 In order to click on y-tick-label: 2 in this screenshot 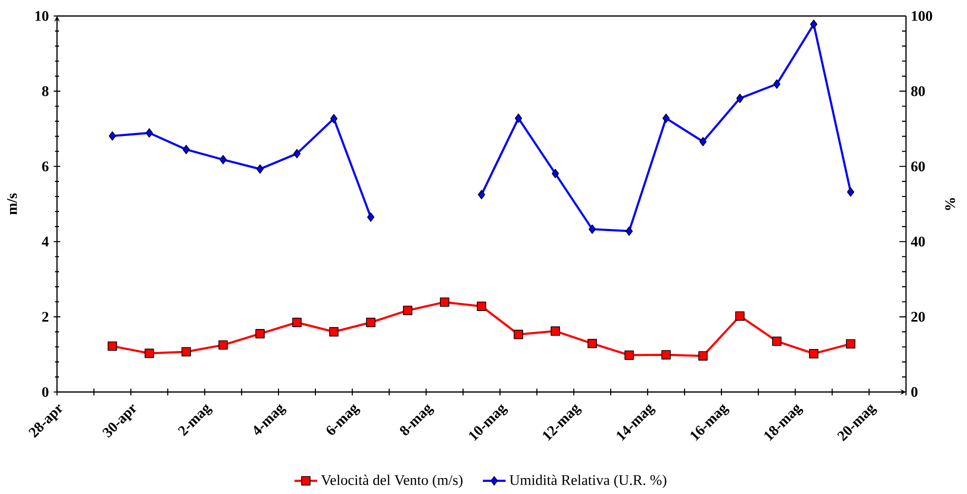, I will do `click(45, 317)`.